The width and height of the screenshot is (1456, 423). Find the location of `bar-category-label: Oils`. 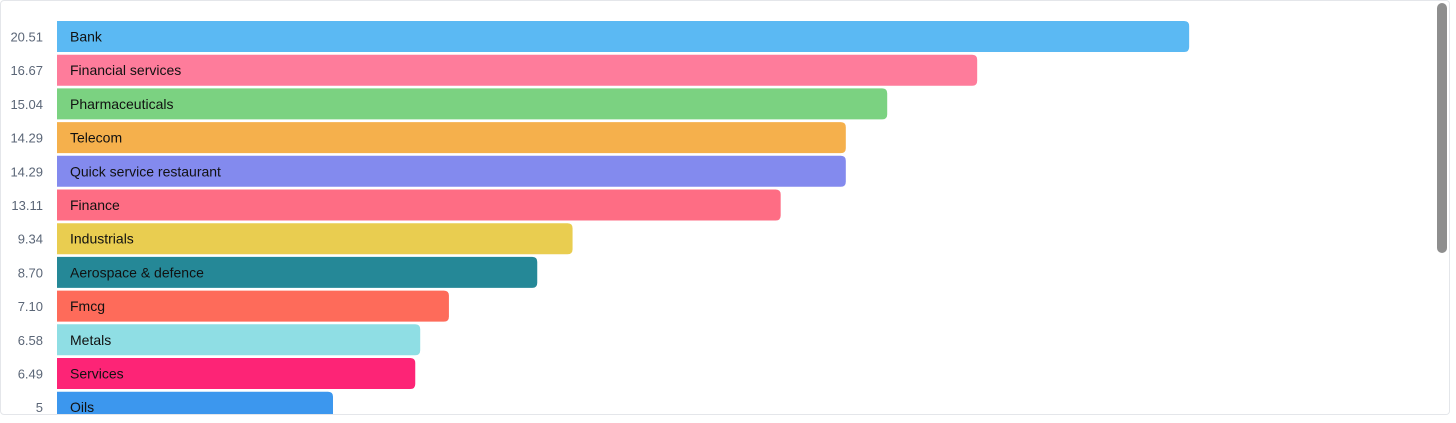

bar-category-label: Oils is located at coordinates (82, 406).